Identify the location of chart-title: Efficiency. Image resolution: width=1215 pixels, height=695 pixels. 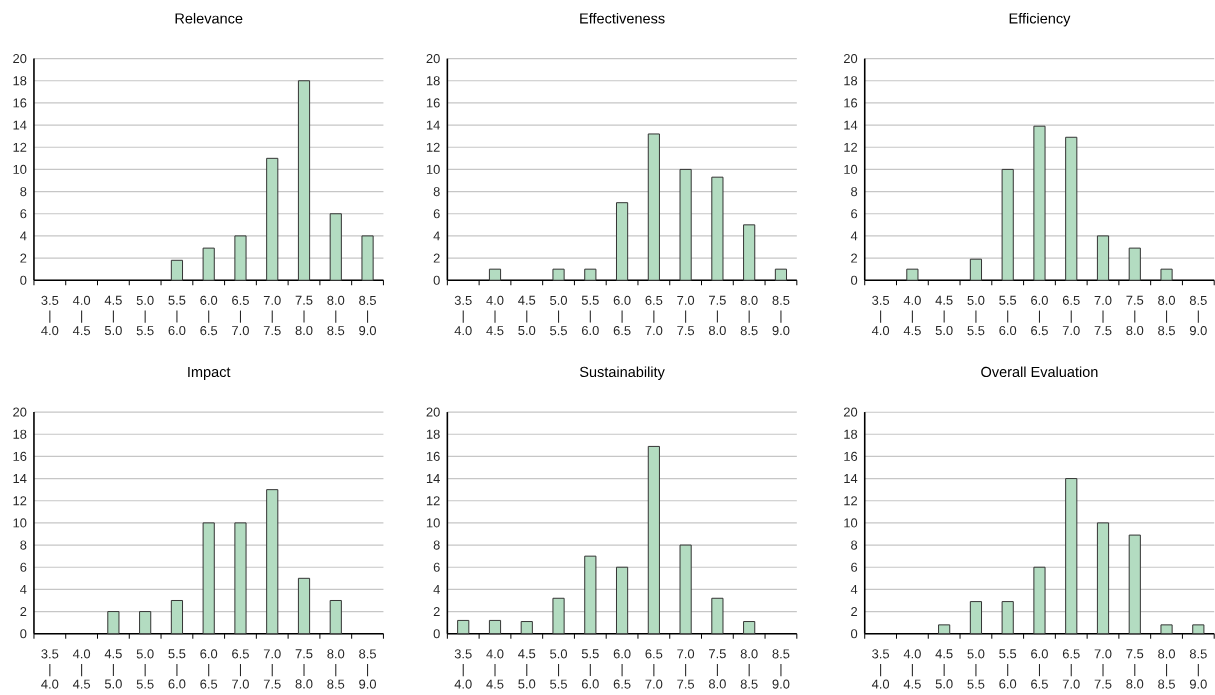
(1040, 19).